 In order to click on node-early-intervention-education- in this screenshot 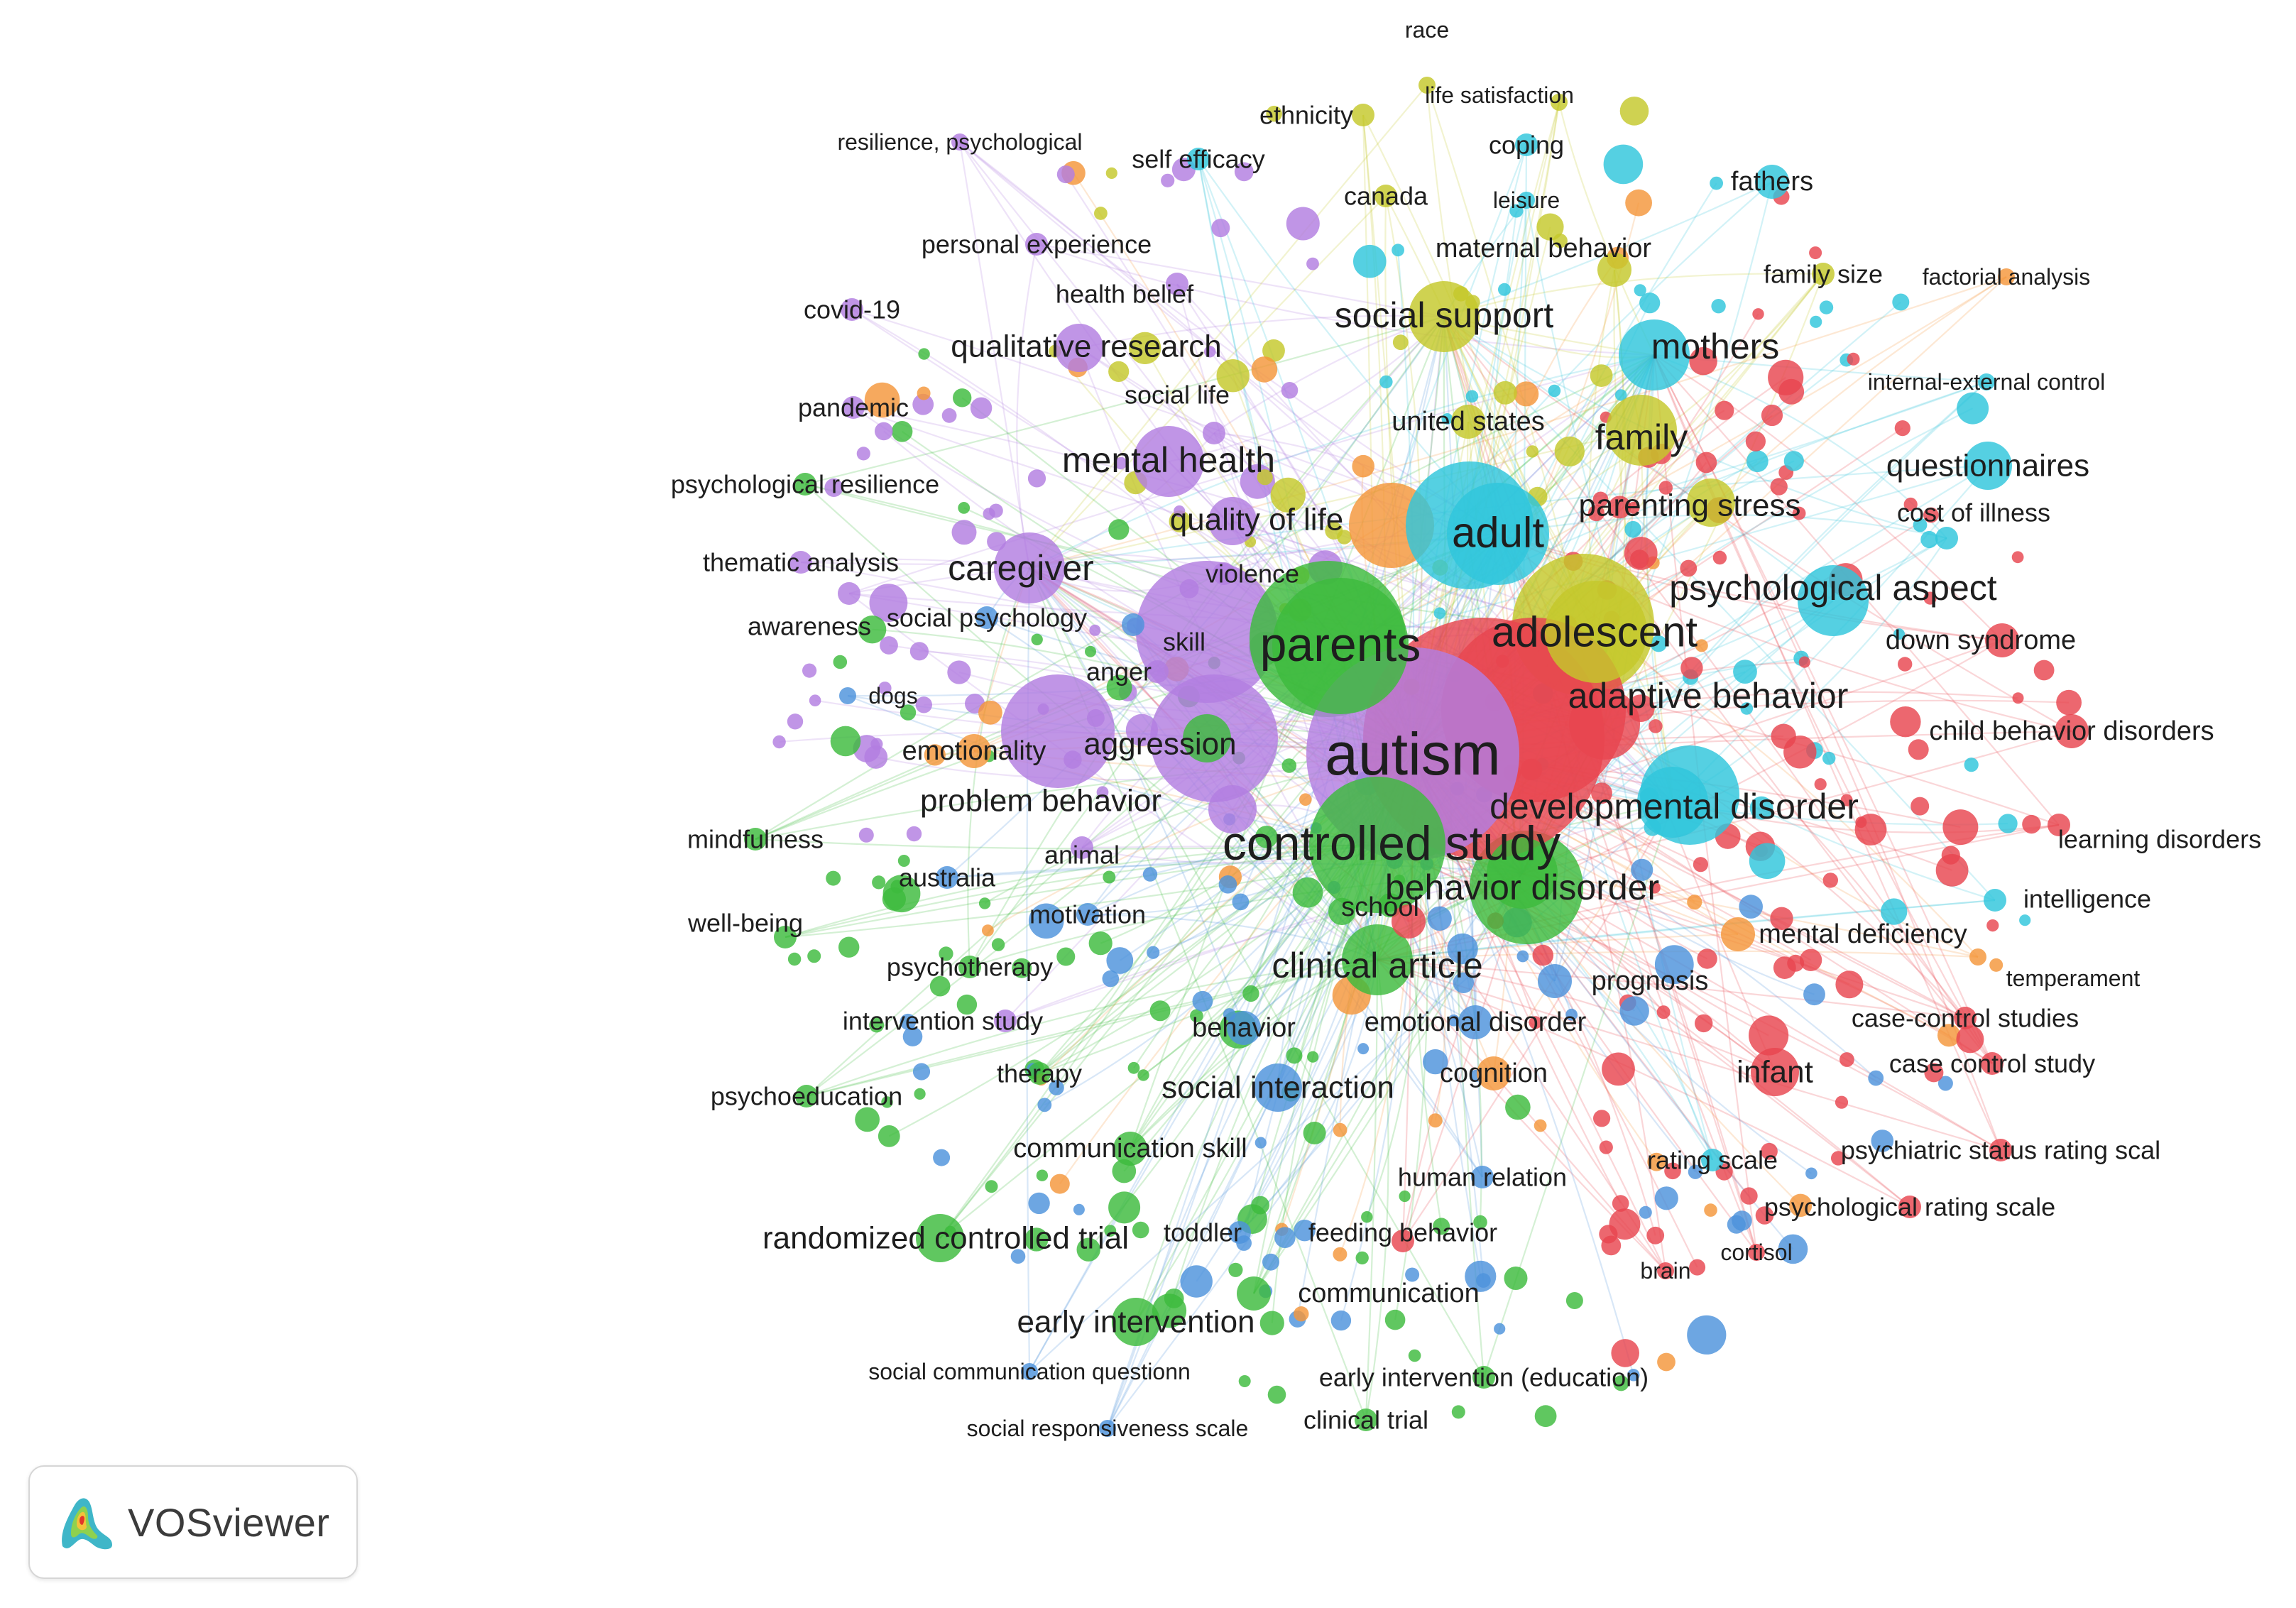, I will do `click(1484, 1377)`.